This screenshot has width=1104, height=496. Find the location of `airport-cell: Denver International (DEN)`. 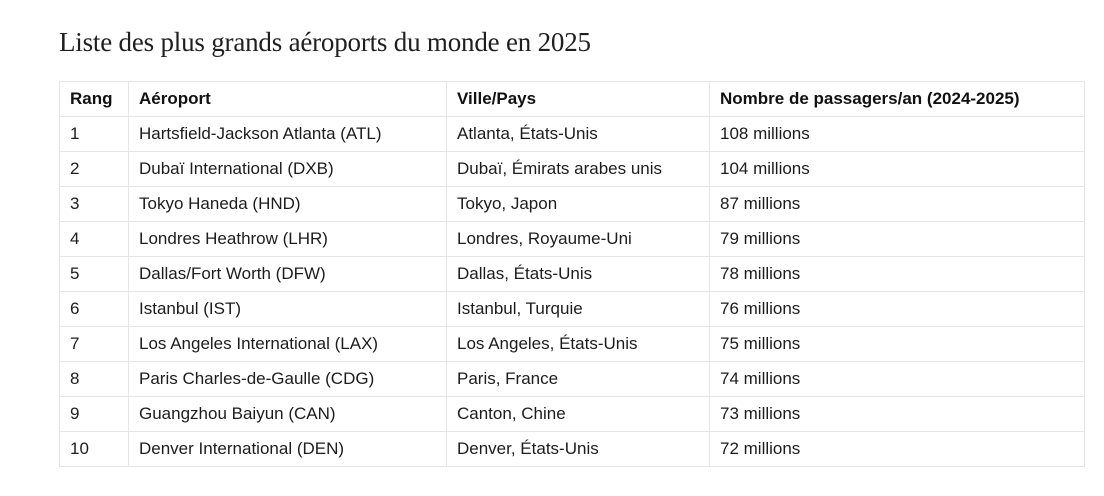

airport-cell: Denver International (DEN) is located at coordinates (287, 449).